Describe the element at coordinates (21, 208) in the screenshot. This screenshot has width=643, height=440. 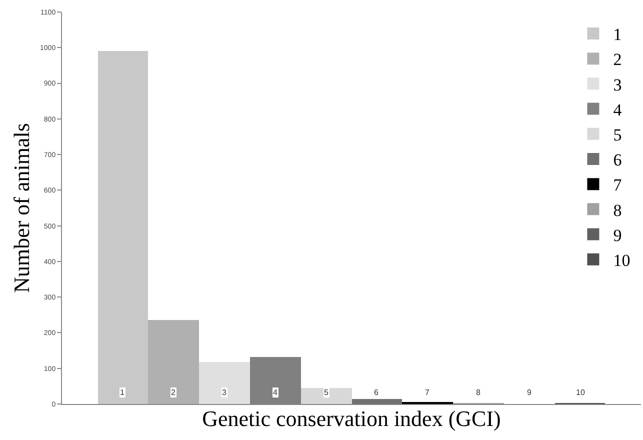
I see `y-axis-title: Number of animals` at that location.